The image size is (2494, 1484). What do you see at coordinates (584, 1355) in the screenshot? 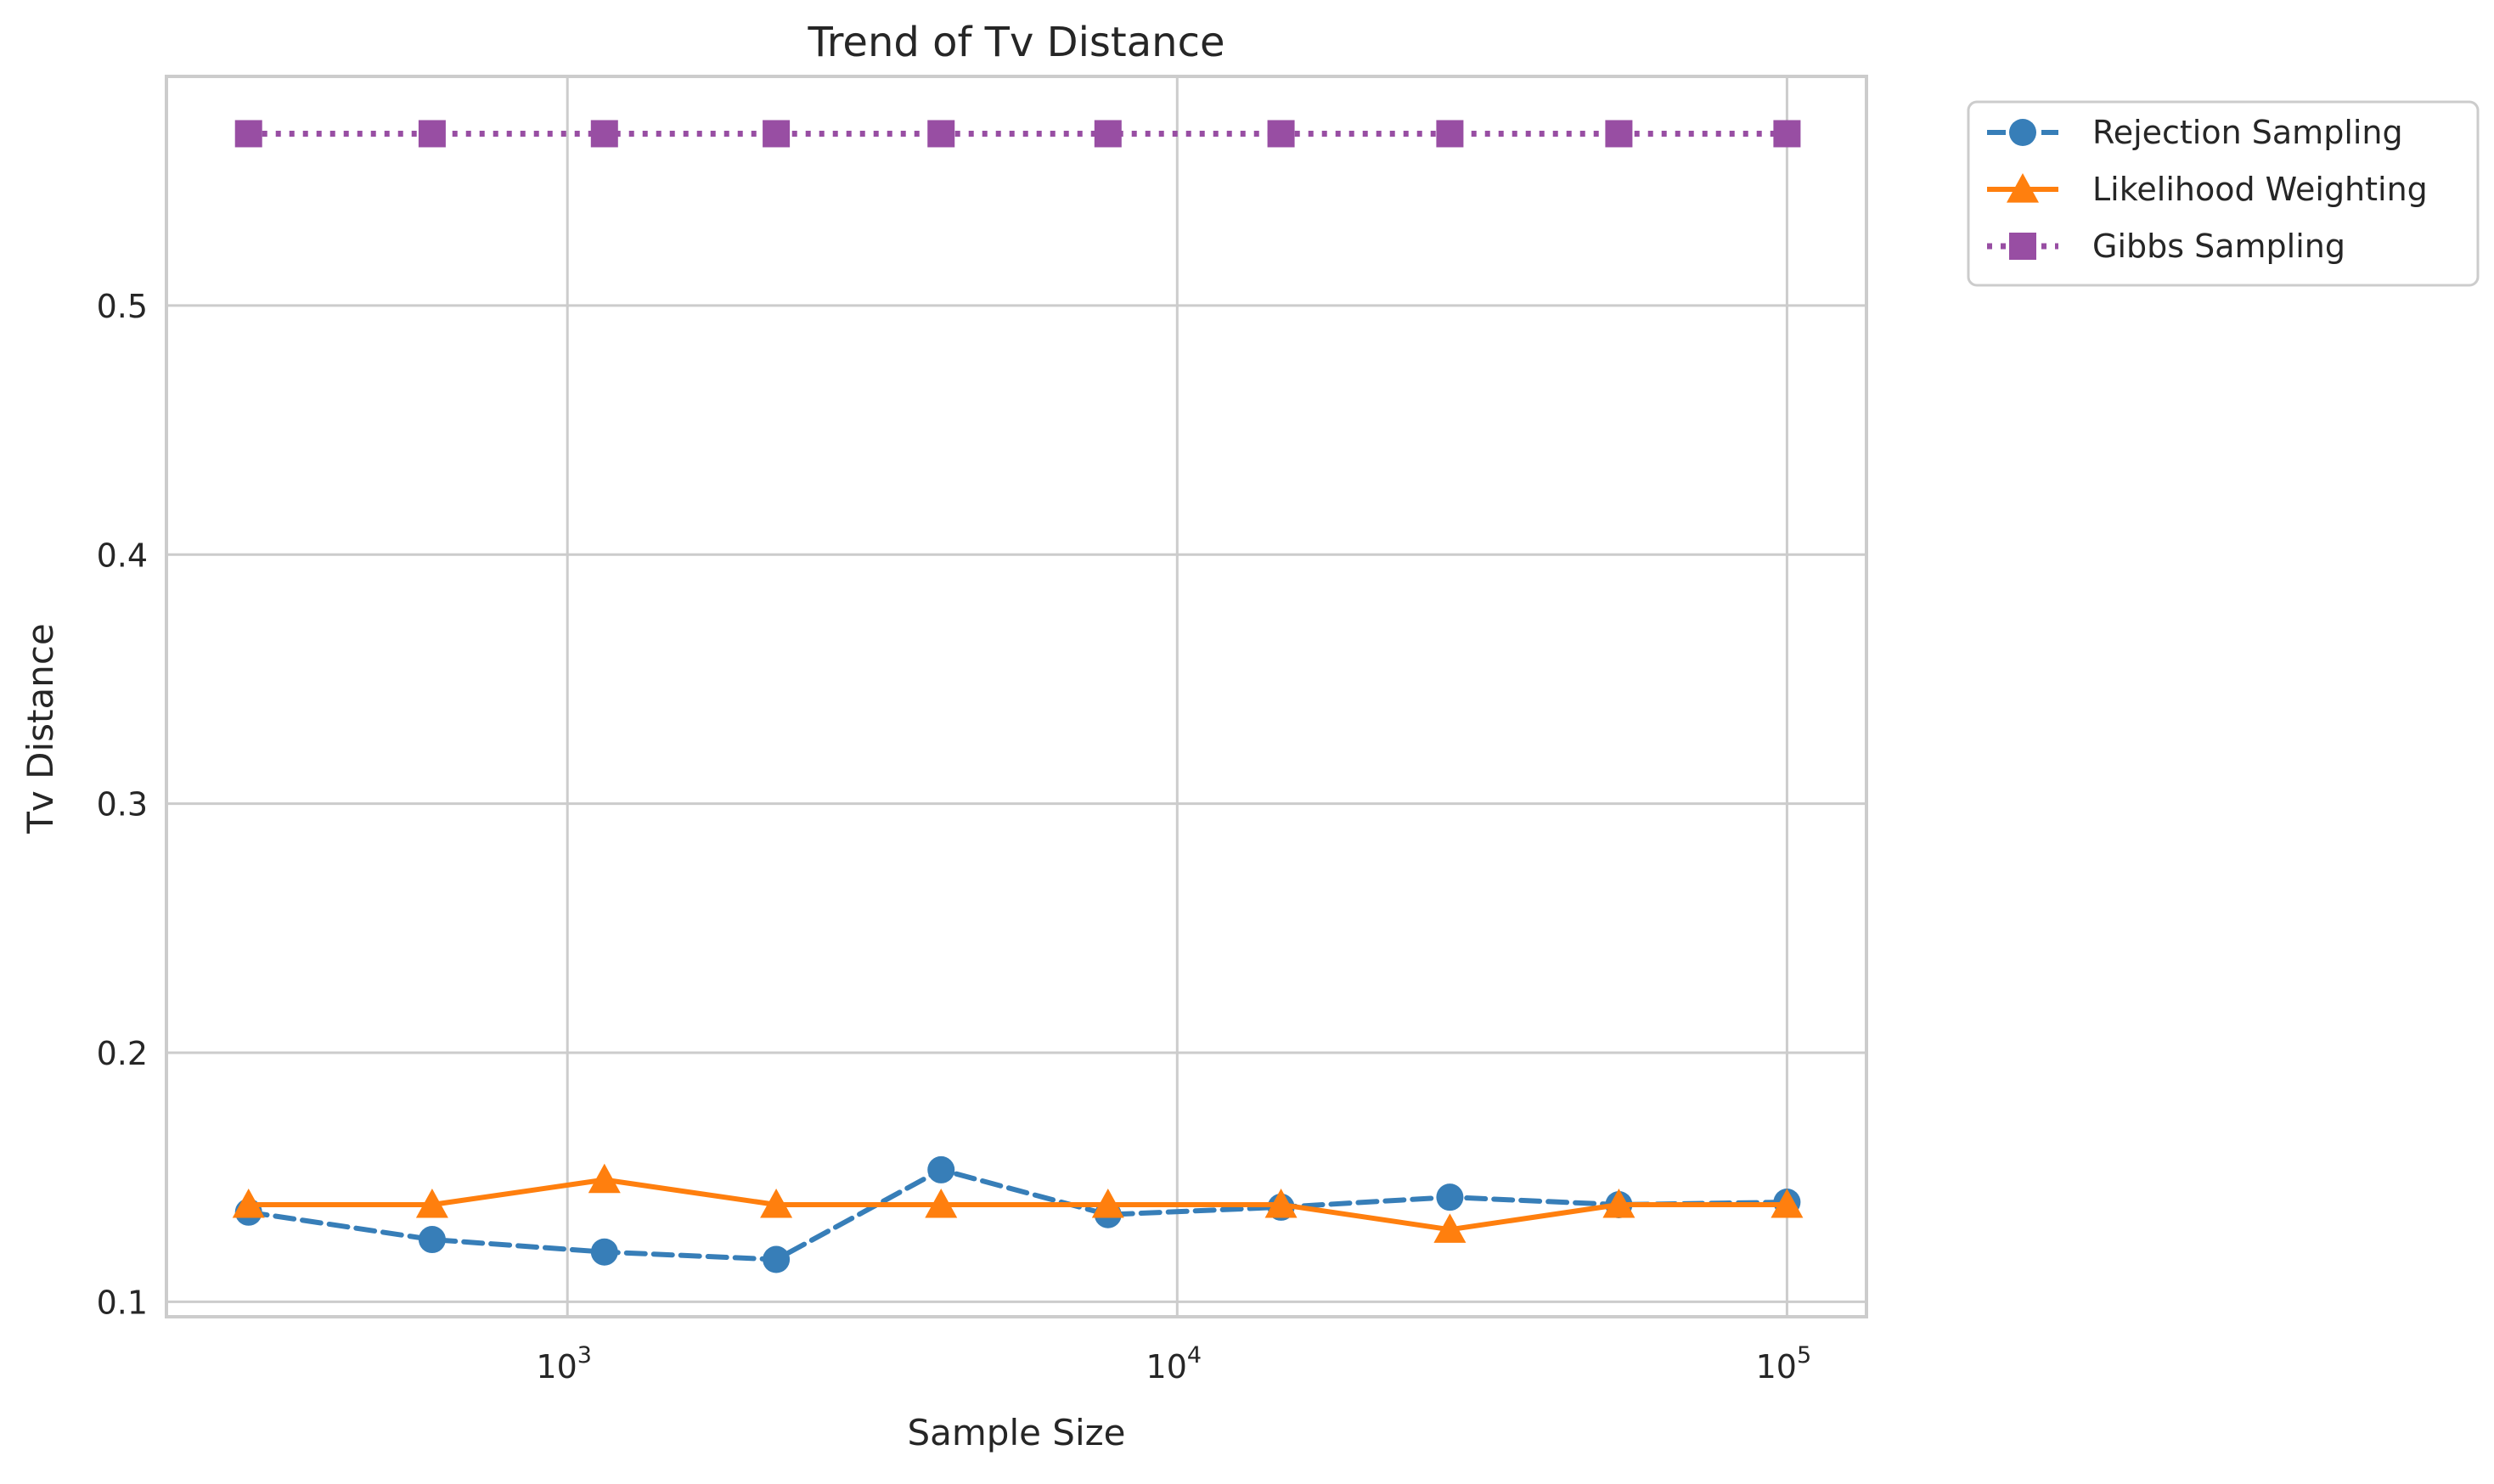
I see `x-tick-exponent: 3` at bounding box center [584, 1355].